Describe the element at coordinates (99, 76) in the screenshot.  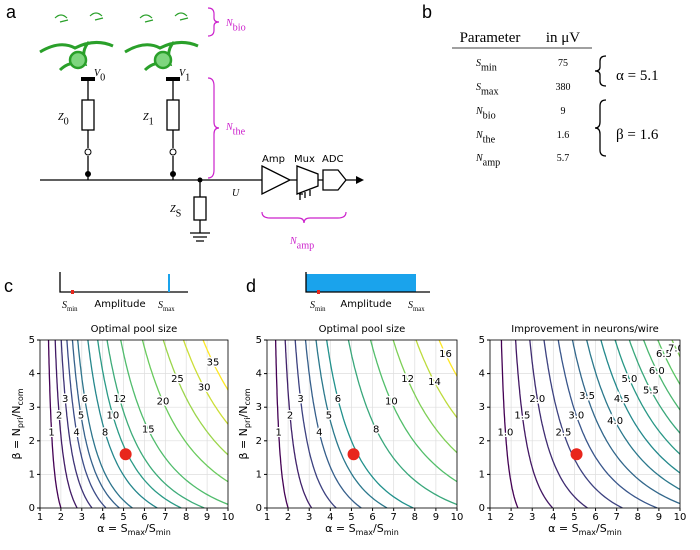
I see `math-label: V0` at that location.